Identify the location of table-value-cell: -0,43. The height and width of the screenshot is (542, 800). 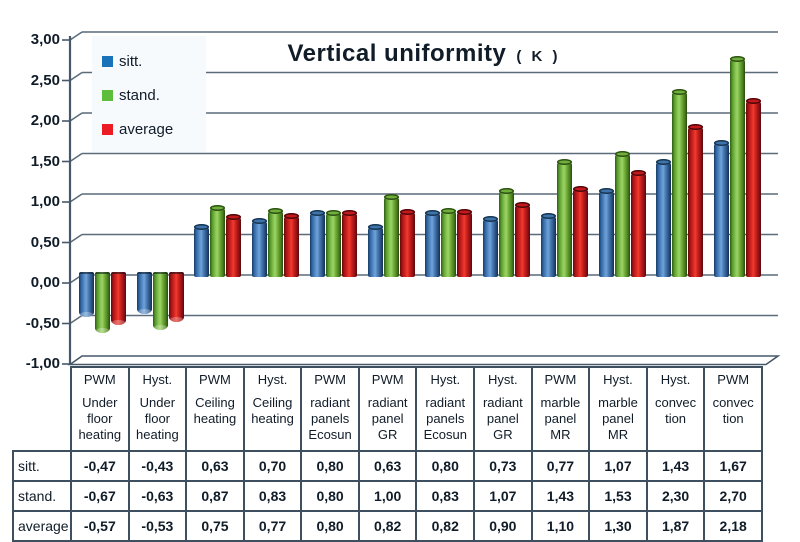
(157, 466).